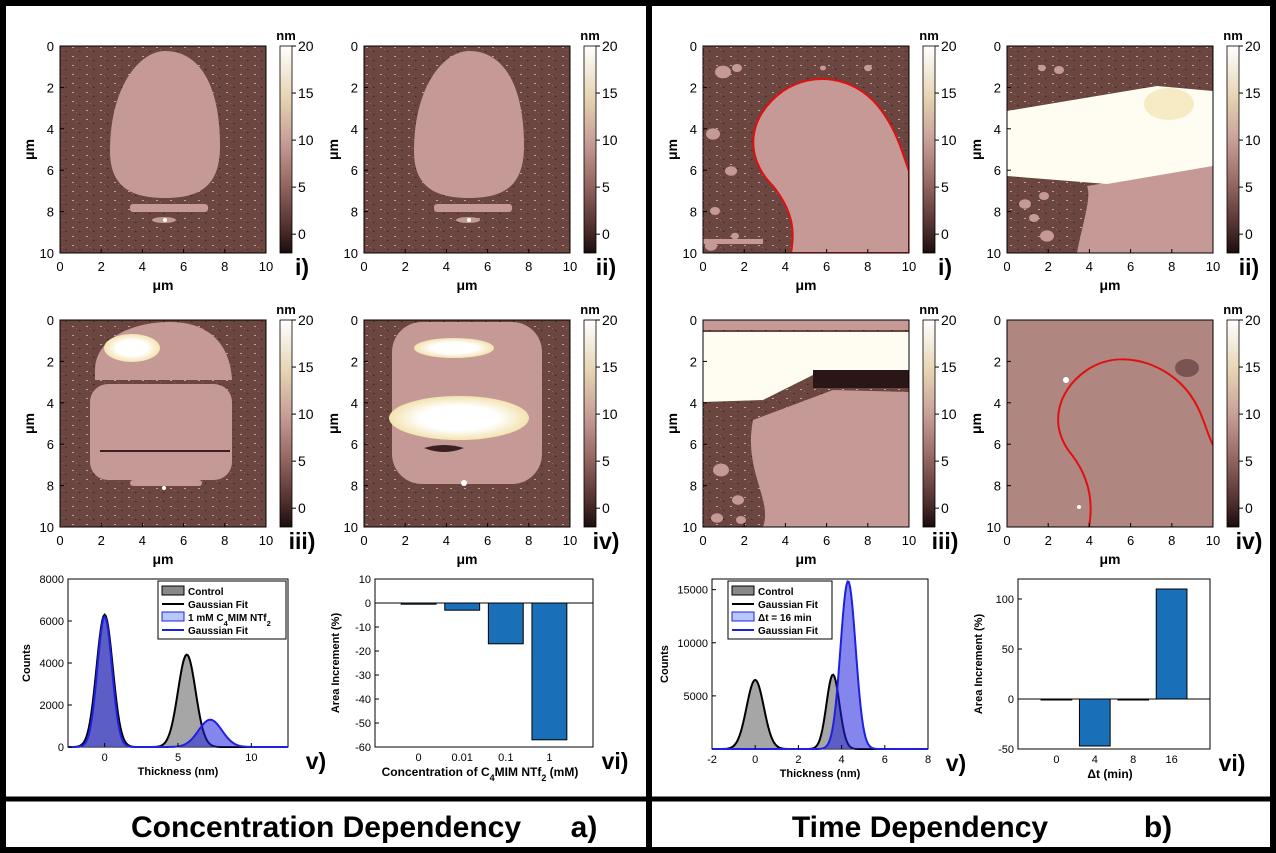 The image size is (1276, 853). I want to click on bar-0.01, so click(462, 606).